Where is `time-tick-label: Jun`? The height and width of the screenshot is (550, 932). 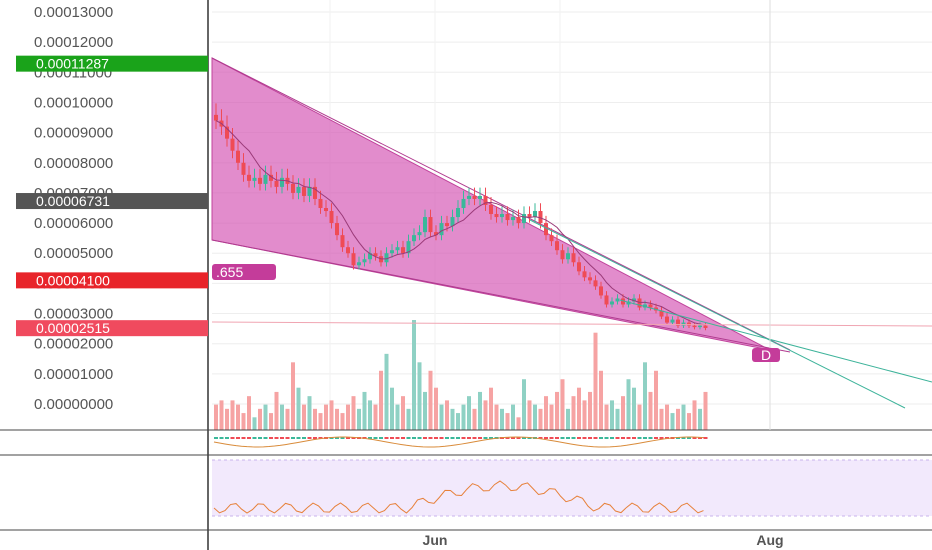 time-tick-label: Jun is located at coordinates (435, 540).